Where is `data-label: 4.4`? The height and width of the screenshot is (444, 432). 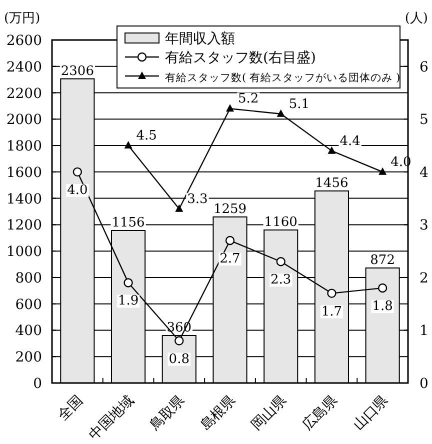 data-label: 4.4 is located at coordinates (350, 141).